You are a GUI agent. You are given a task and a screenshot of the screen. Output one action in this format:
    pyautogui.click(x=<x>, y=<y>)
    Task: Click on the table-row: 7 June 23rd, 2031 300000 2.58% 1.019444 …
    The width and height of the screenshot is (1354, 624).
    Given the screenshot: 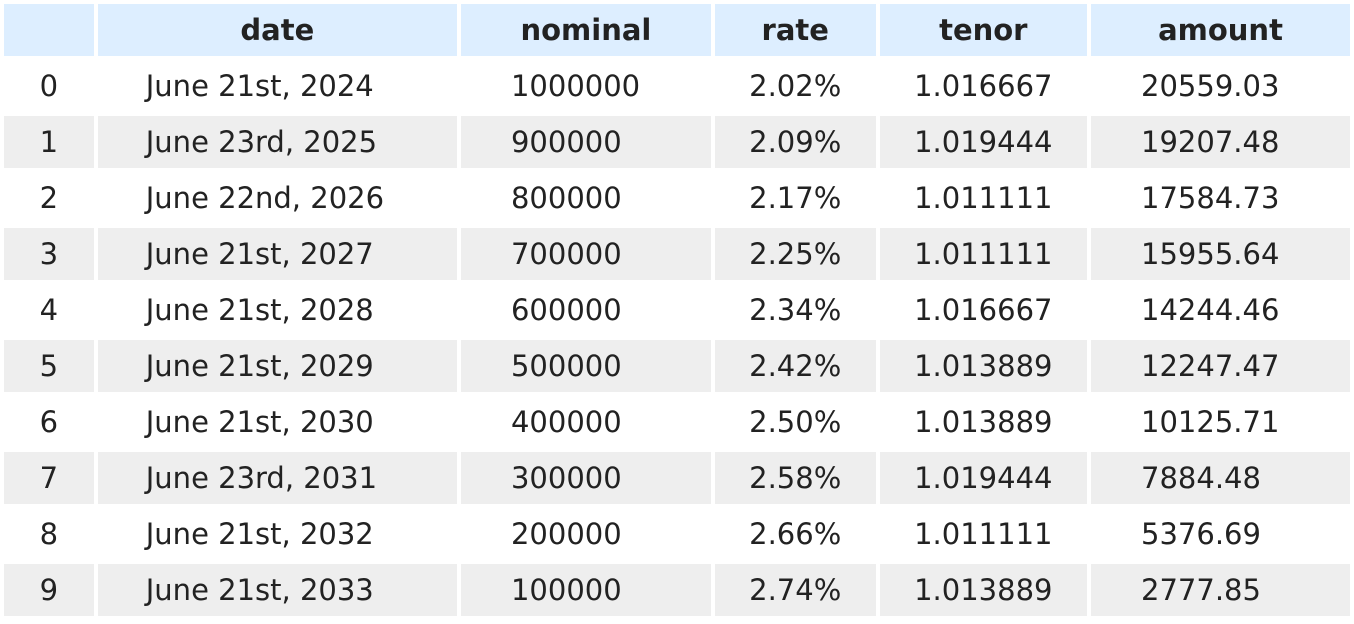 What is the action you would take?
    pyautogui.click(x=677, y=478)
    